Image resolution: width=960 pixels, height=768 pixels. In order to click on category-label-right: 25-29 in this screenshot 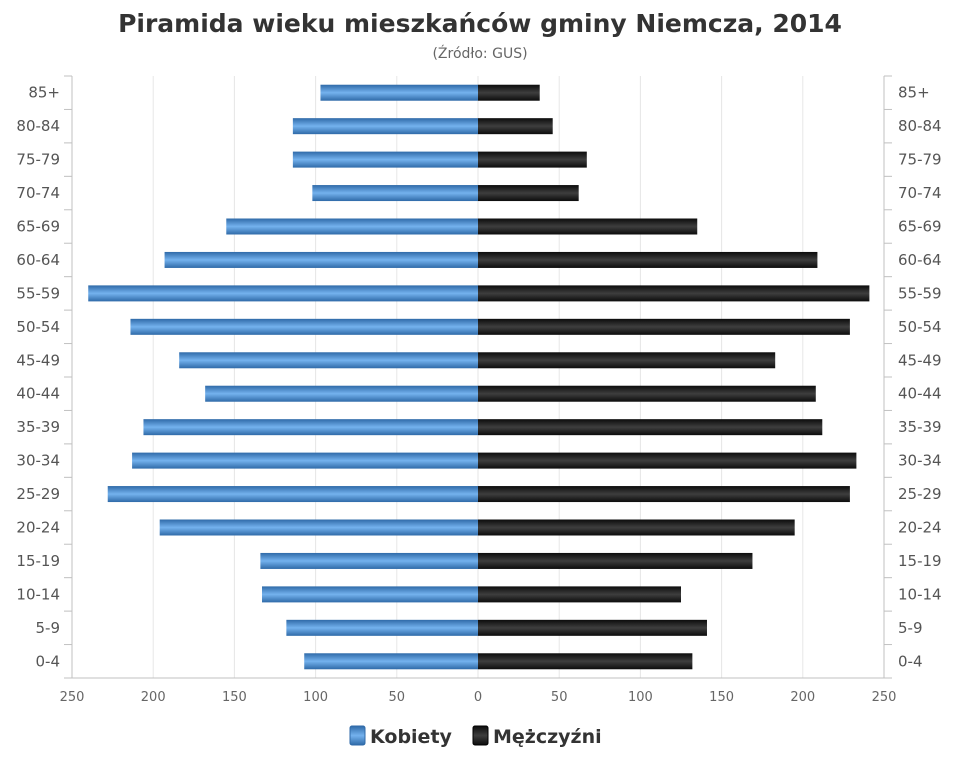, I will do `click(920, 494)`.